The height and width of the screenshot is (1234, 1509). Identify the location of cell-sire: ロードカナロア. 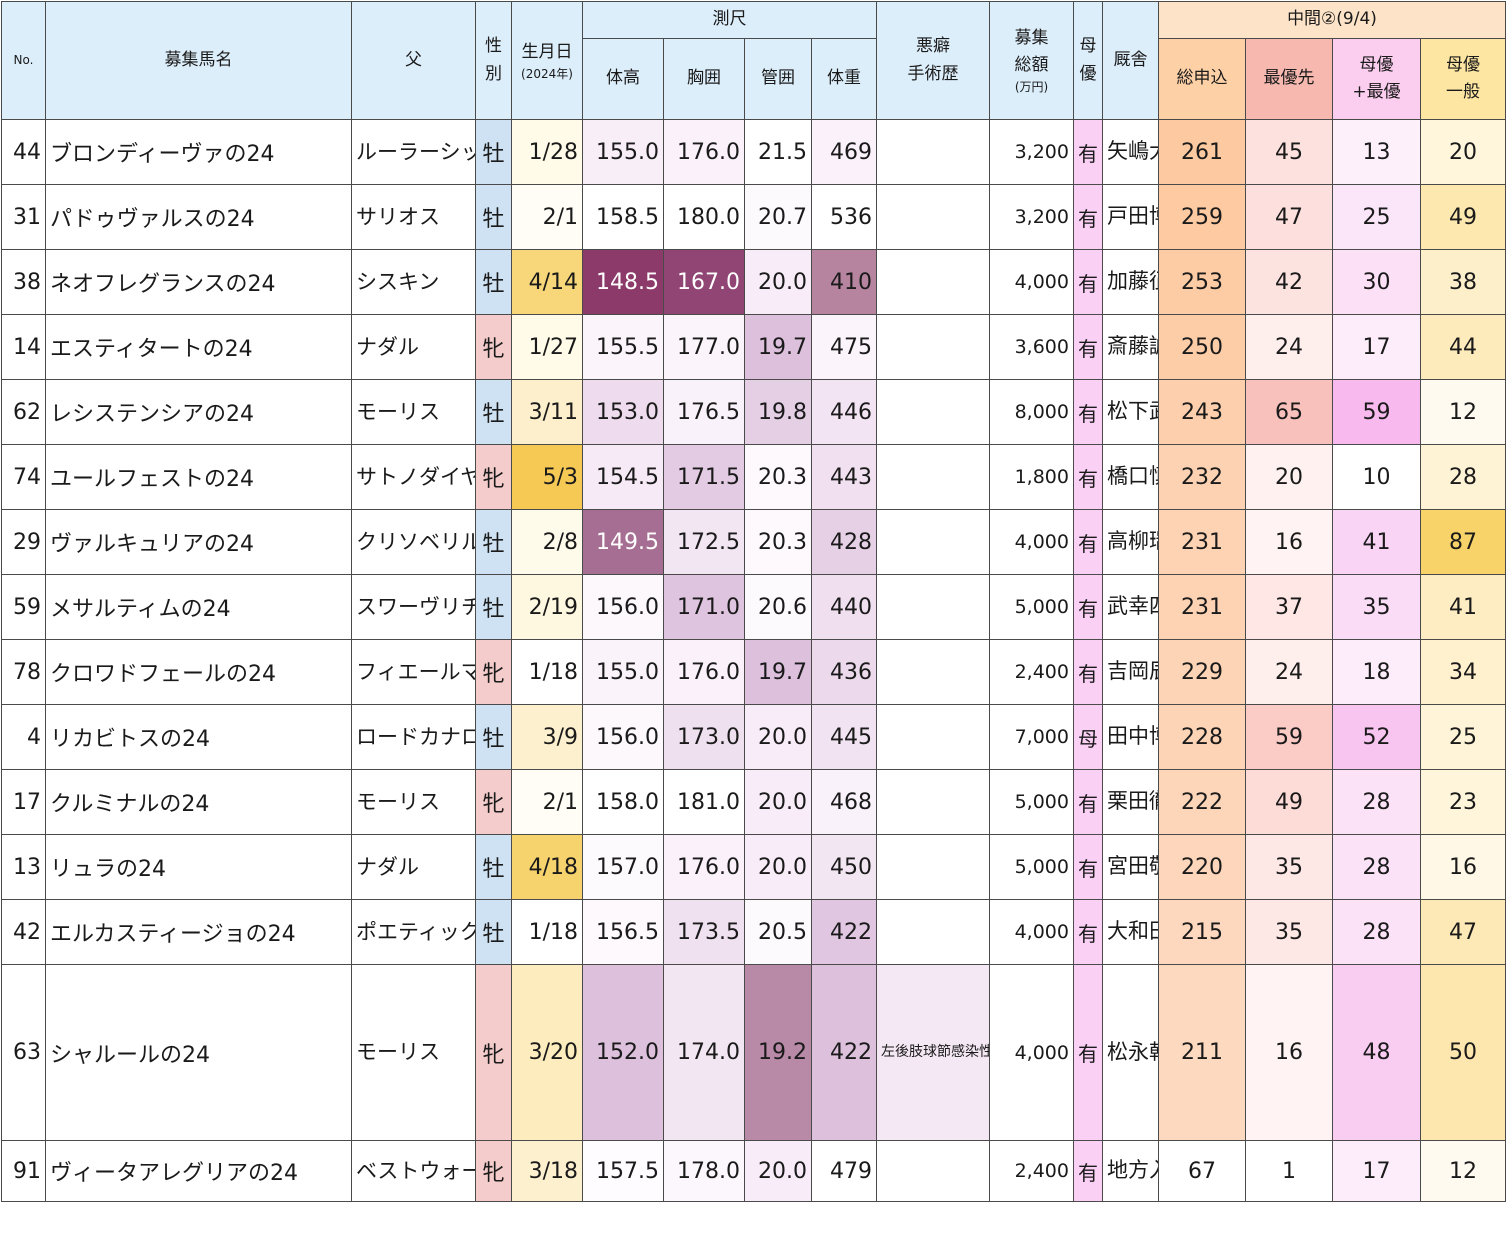
(413, 737).